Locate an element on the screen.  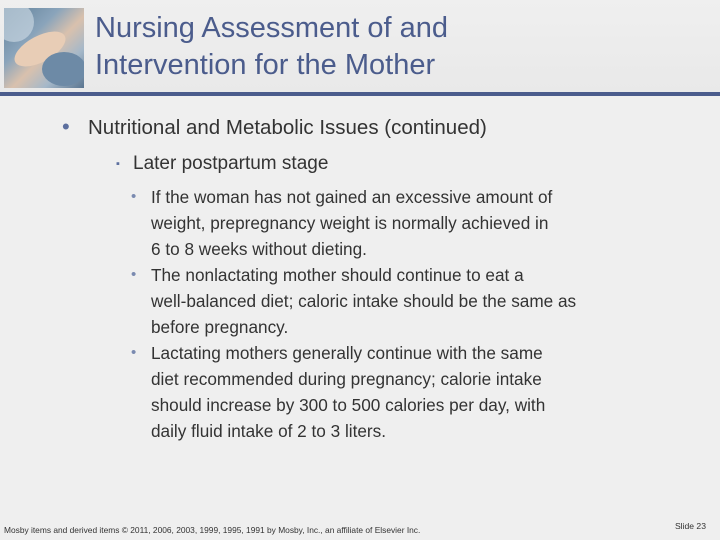
slide-number: Slide 23 is located at coordinates (690, 526).